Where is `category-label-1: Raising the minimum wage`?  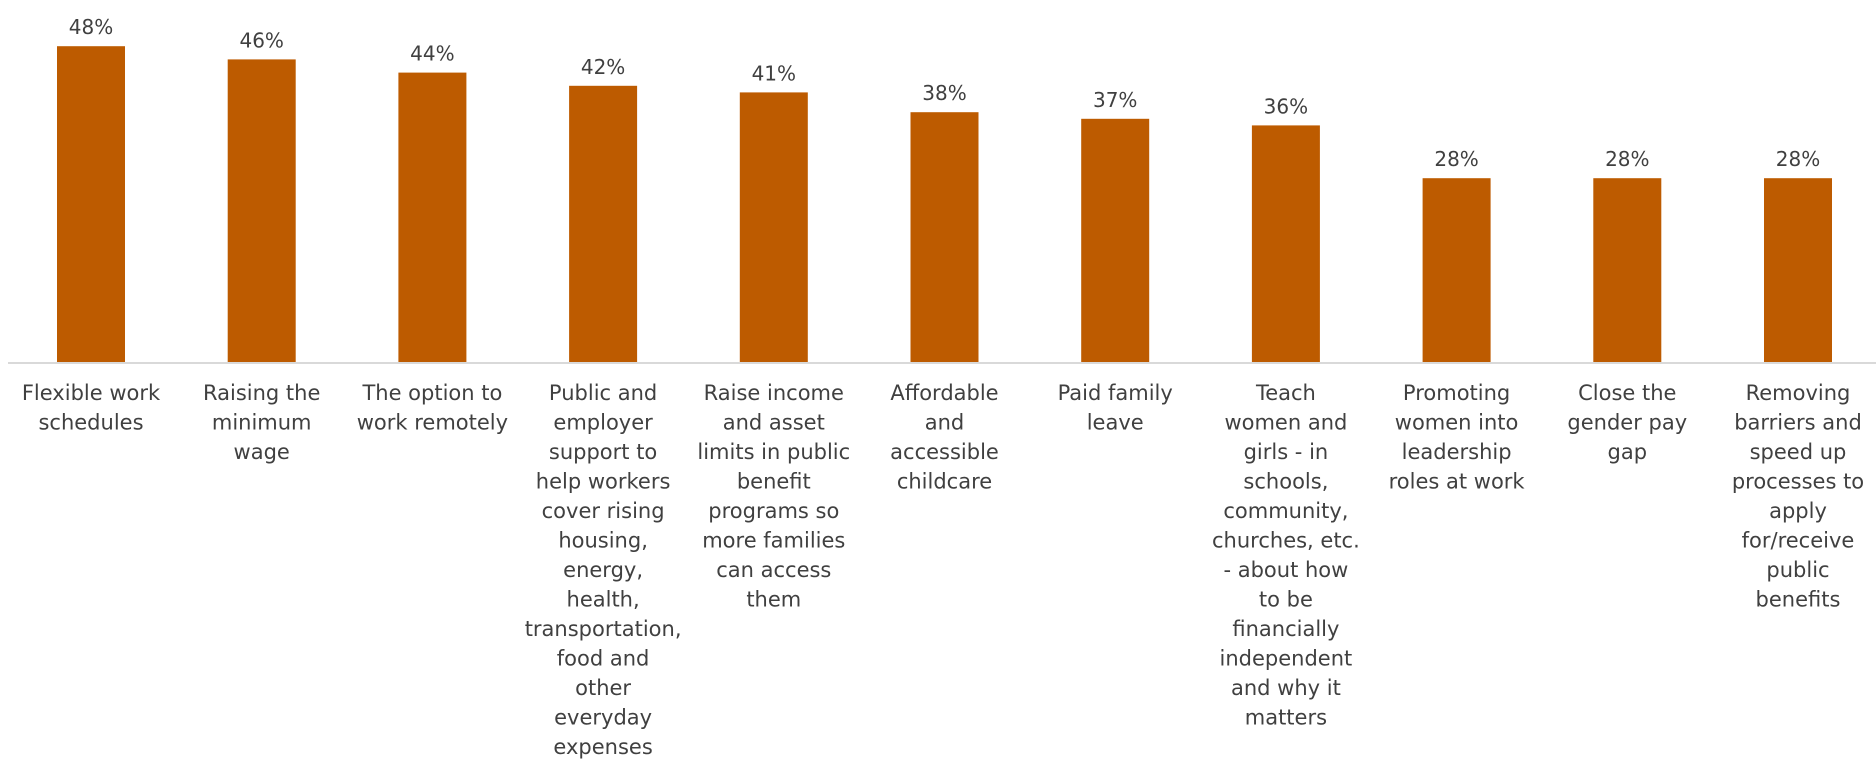 category-label-1: Raising the minimum wage is located at coordinates (261, 422).